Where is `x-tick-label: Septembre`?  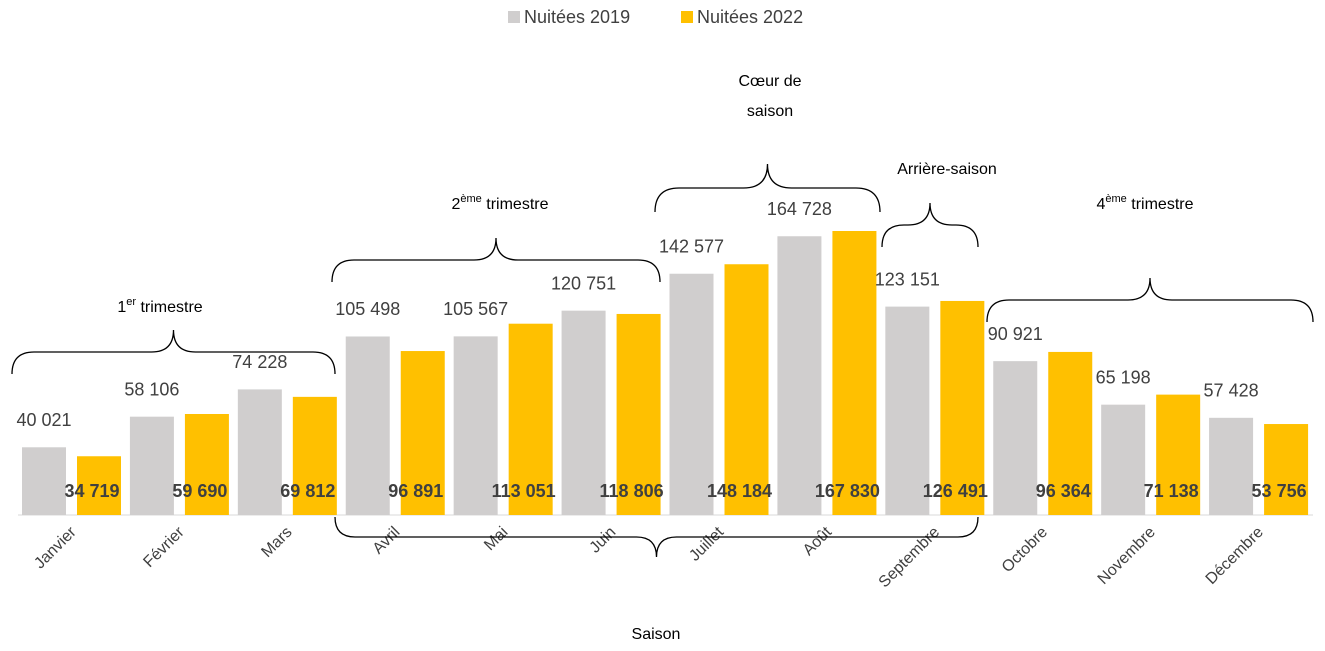 x-tick-label: Septembre is located at coordinates (909, 557).